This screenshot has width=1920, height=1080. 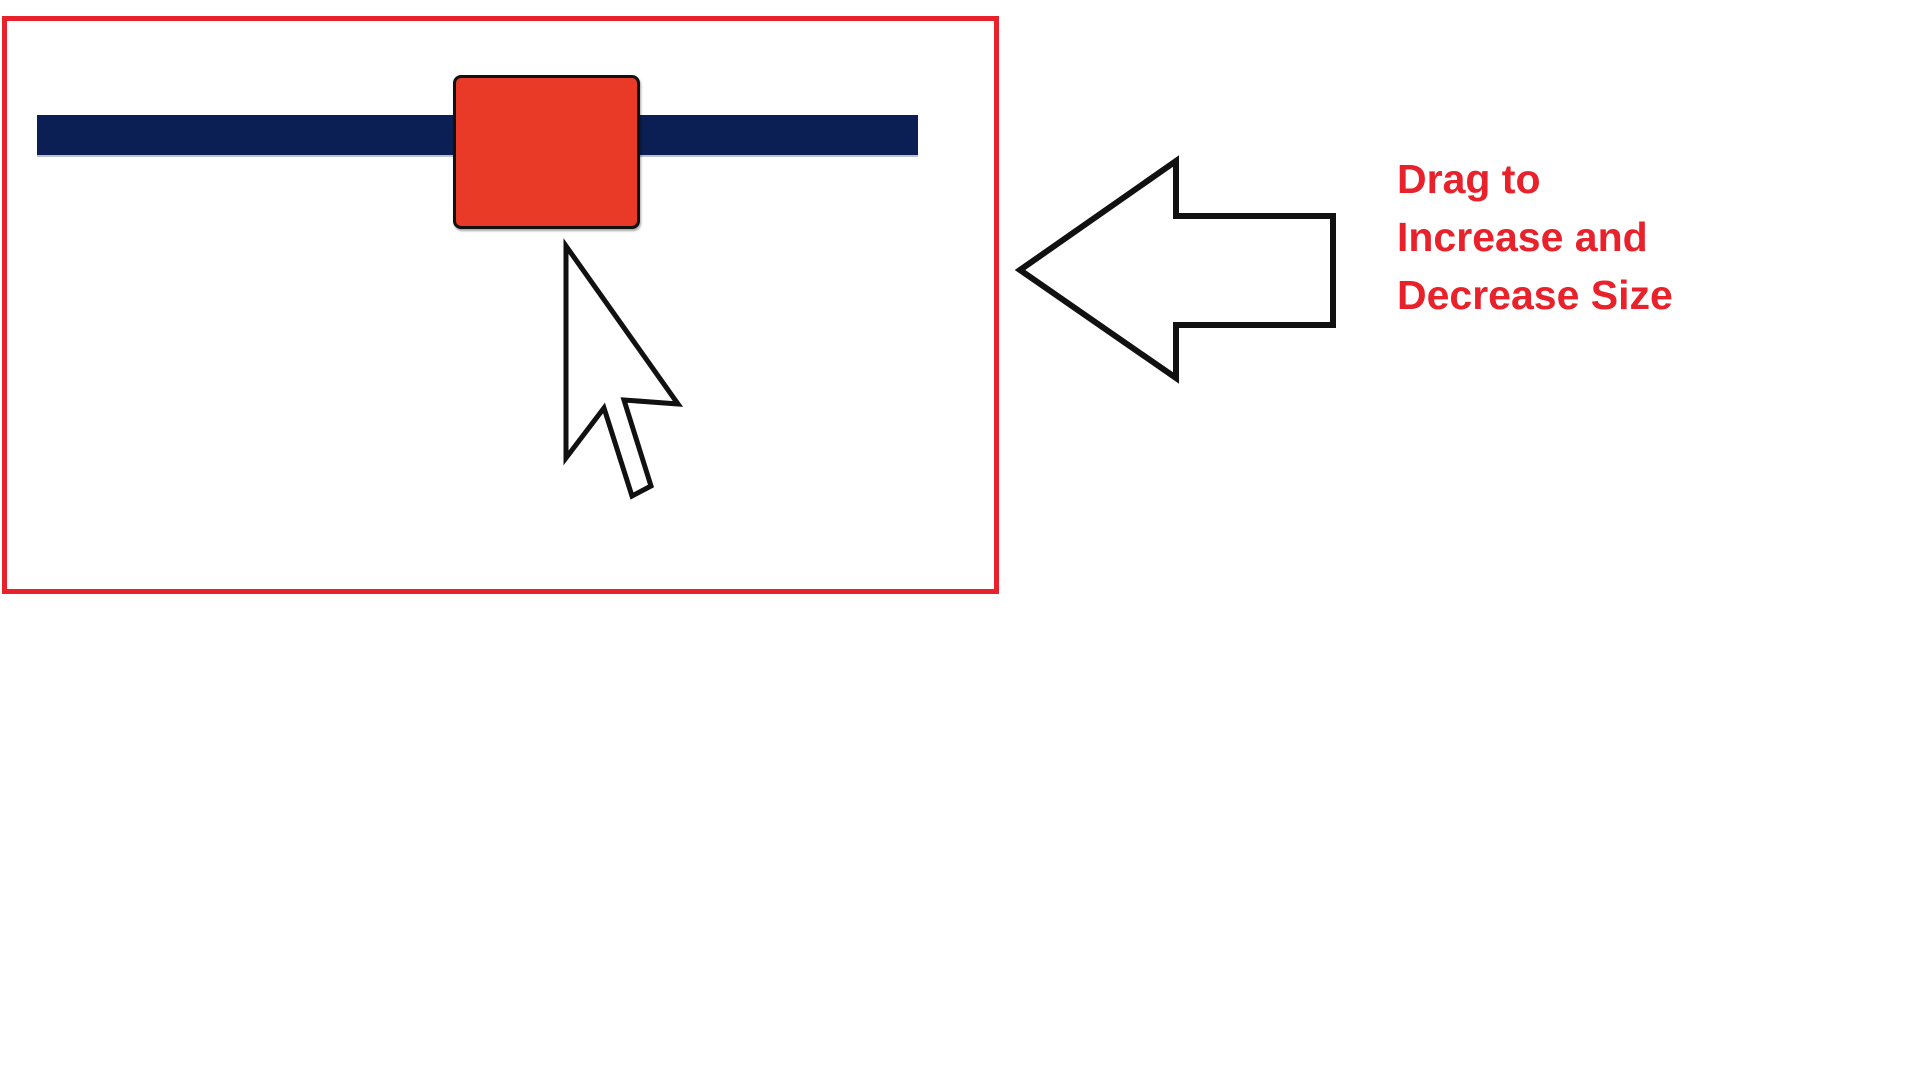 I want to click on left-arrow-outline, so click(x=1175, y=269).